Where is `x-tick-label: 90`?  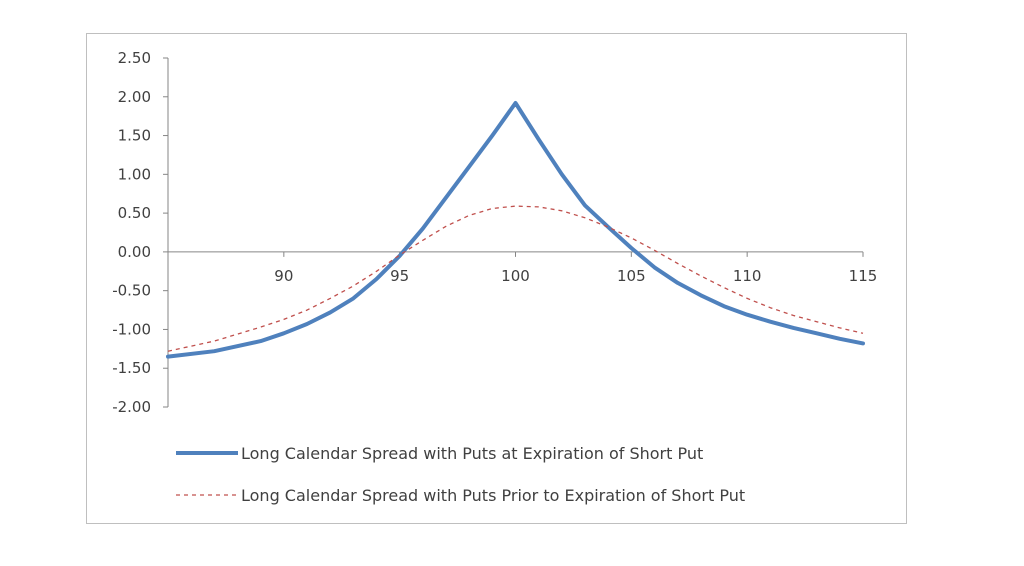
x-tick-label: 90 is located at coordinates (283, 276).